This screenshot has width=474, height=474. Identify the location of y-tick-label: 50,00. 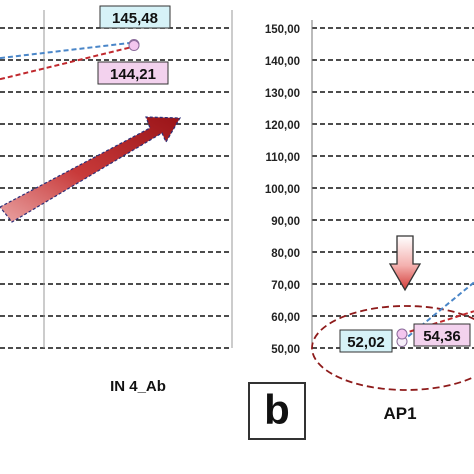
(285, 350).